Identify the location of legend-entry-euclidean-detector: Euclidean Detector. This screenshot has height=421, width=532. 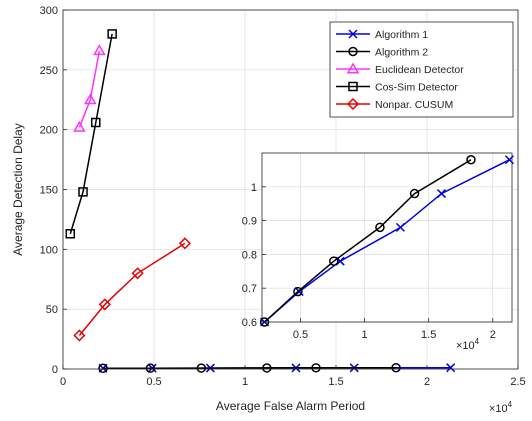
(400, 69).